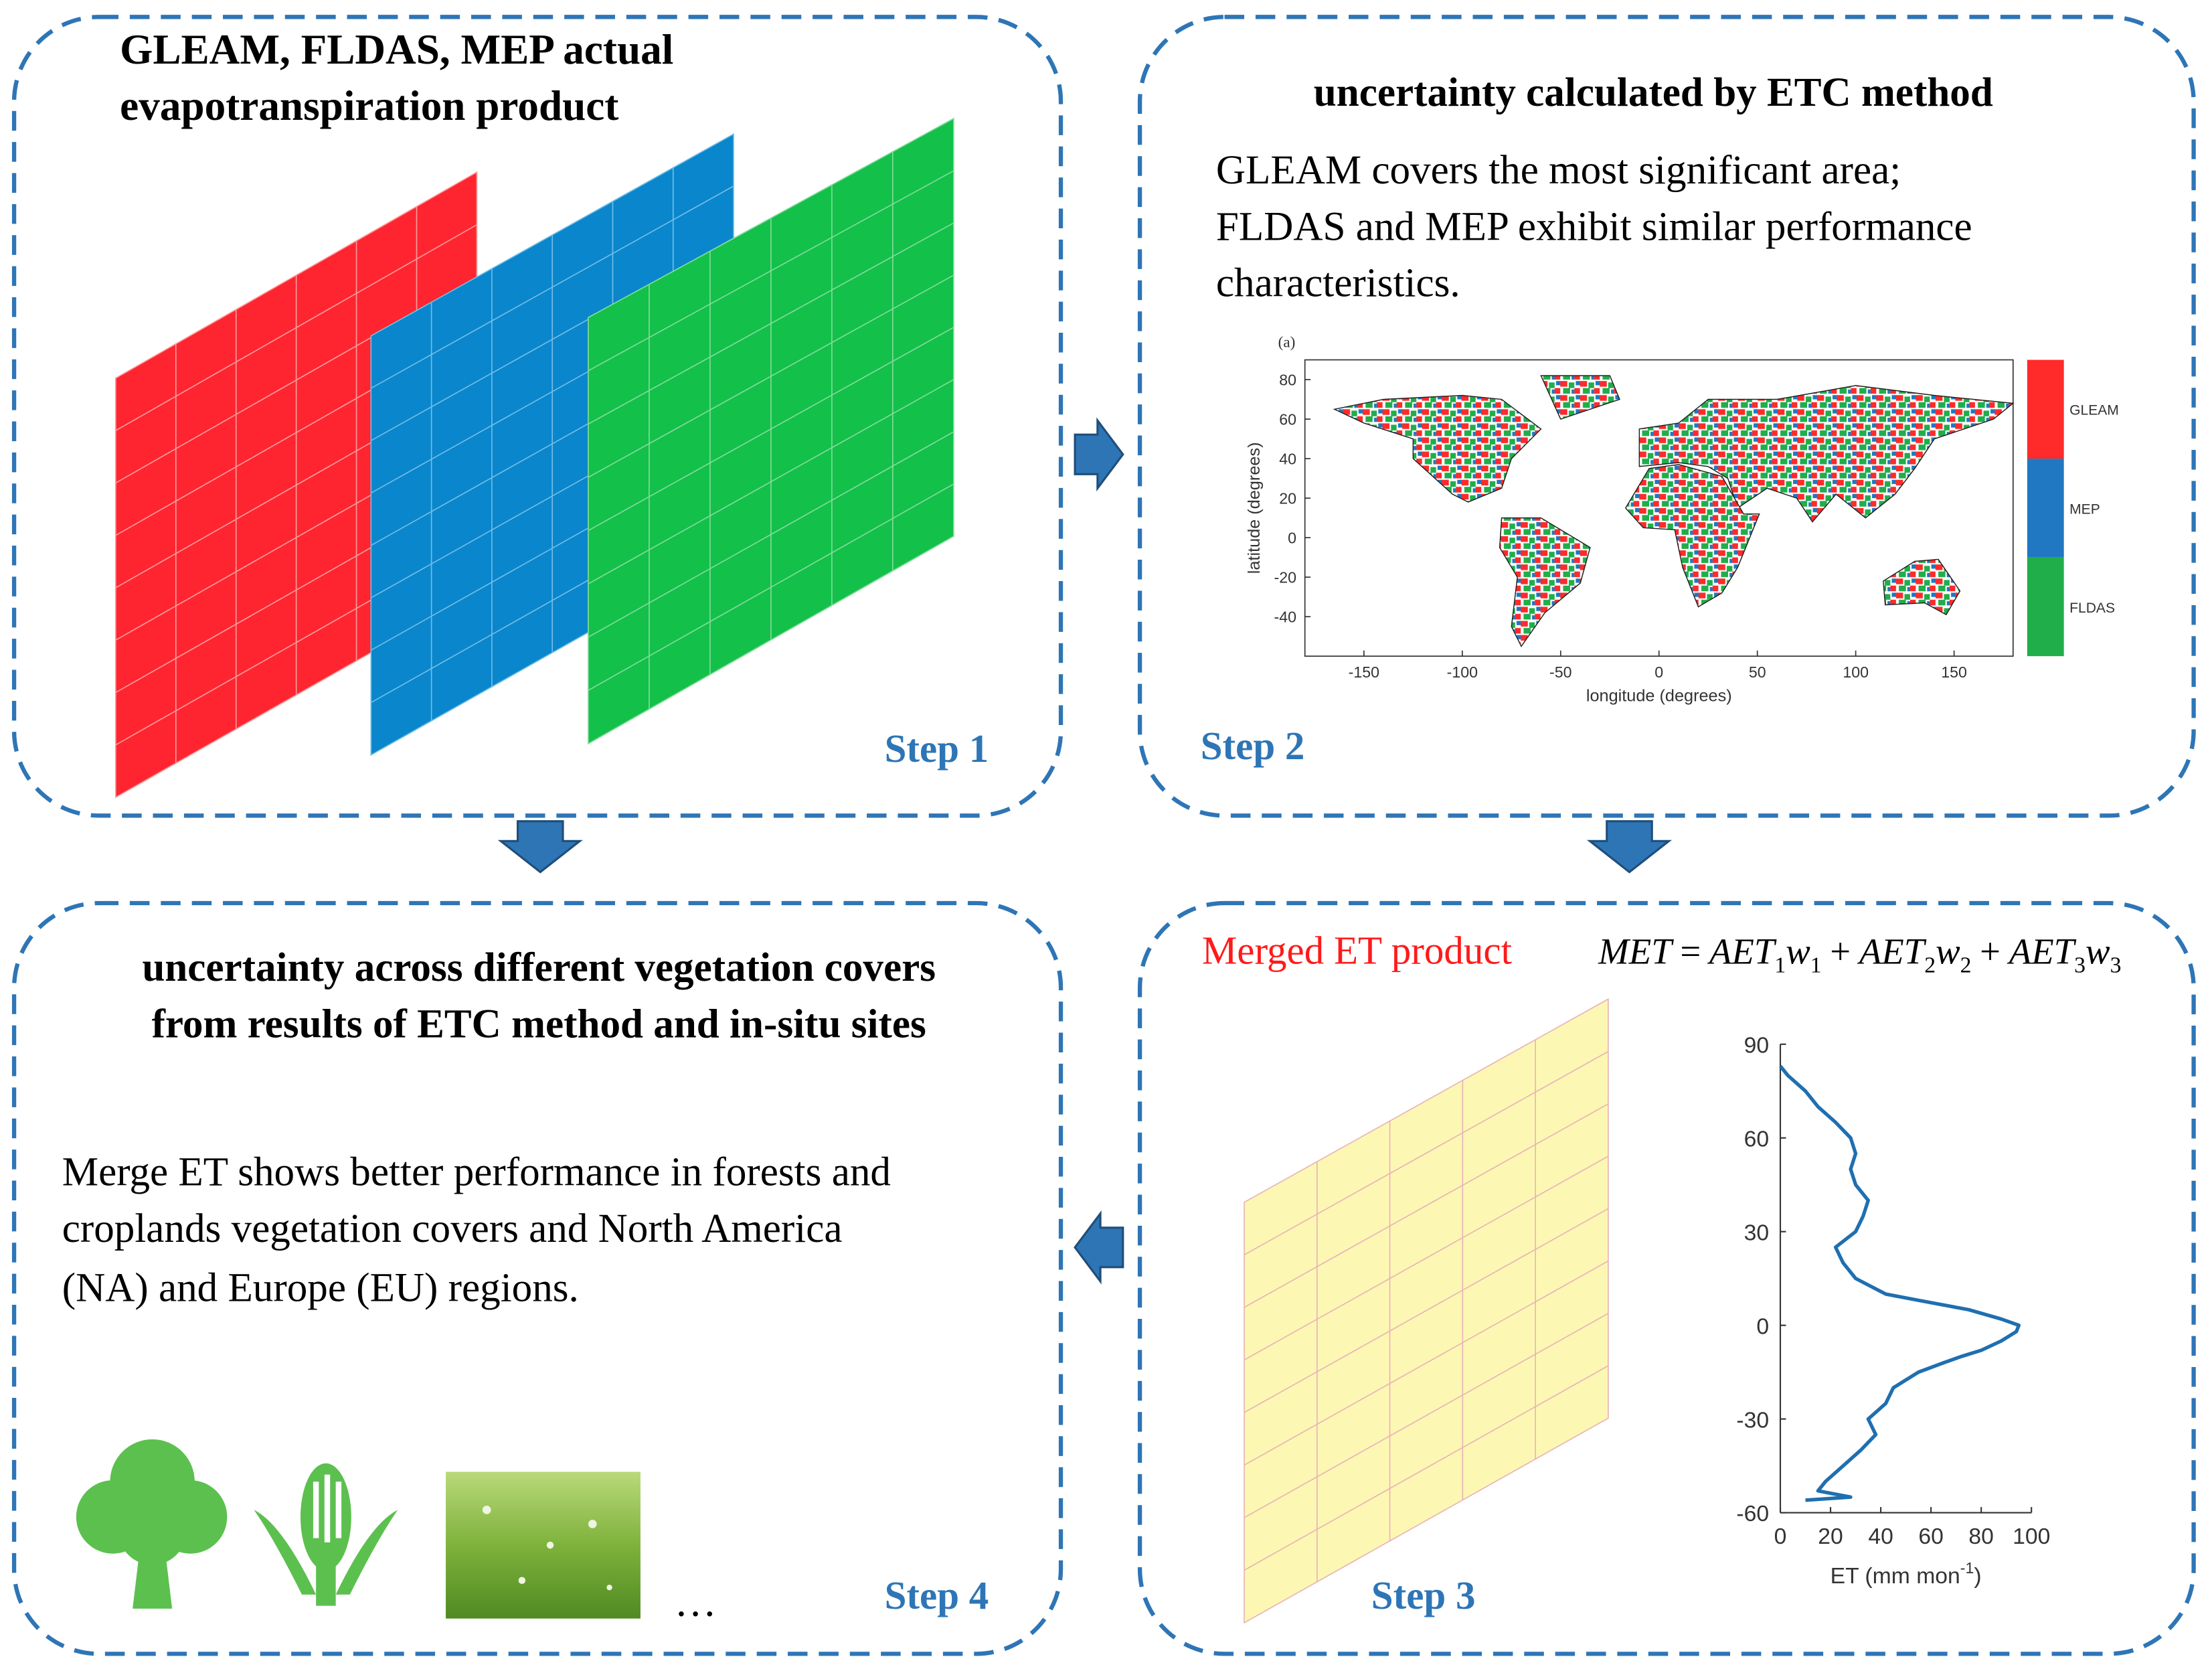  I want to click on panel-title: Merged ET product, so click(1357, 951).